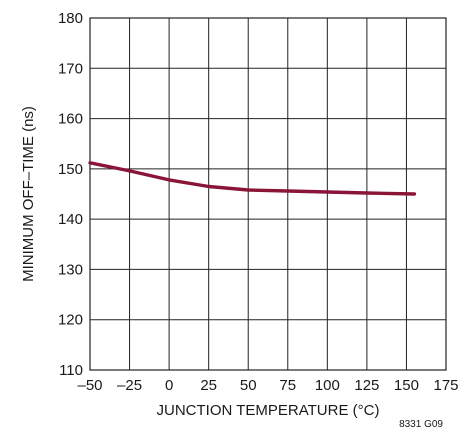 This screenshot has height=436, width=471. What do you see at coordinates (169, 385) in the screenshot?
I see `x-tick-label: 0` at bounding box center [169, 385].